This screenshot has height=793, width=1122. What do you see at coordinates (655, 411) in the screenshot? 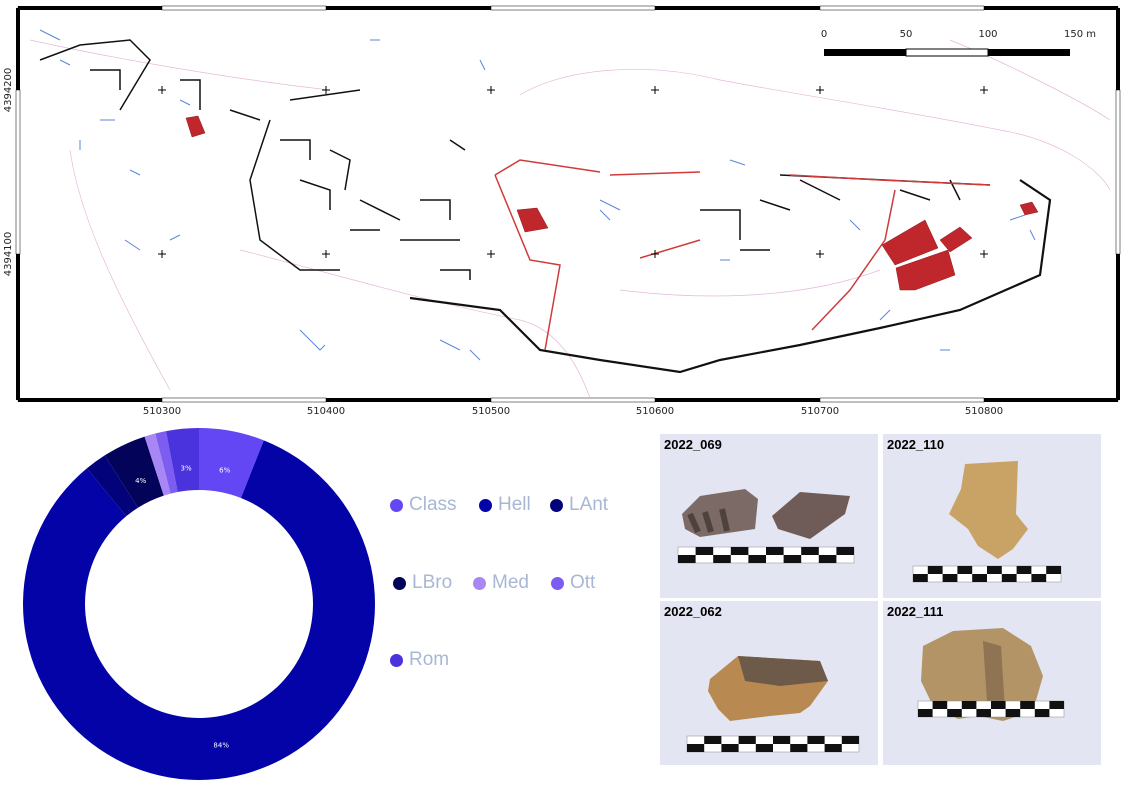
I see `x-tick-label: 510600` at bounding box center [655, 411].